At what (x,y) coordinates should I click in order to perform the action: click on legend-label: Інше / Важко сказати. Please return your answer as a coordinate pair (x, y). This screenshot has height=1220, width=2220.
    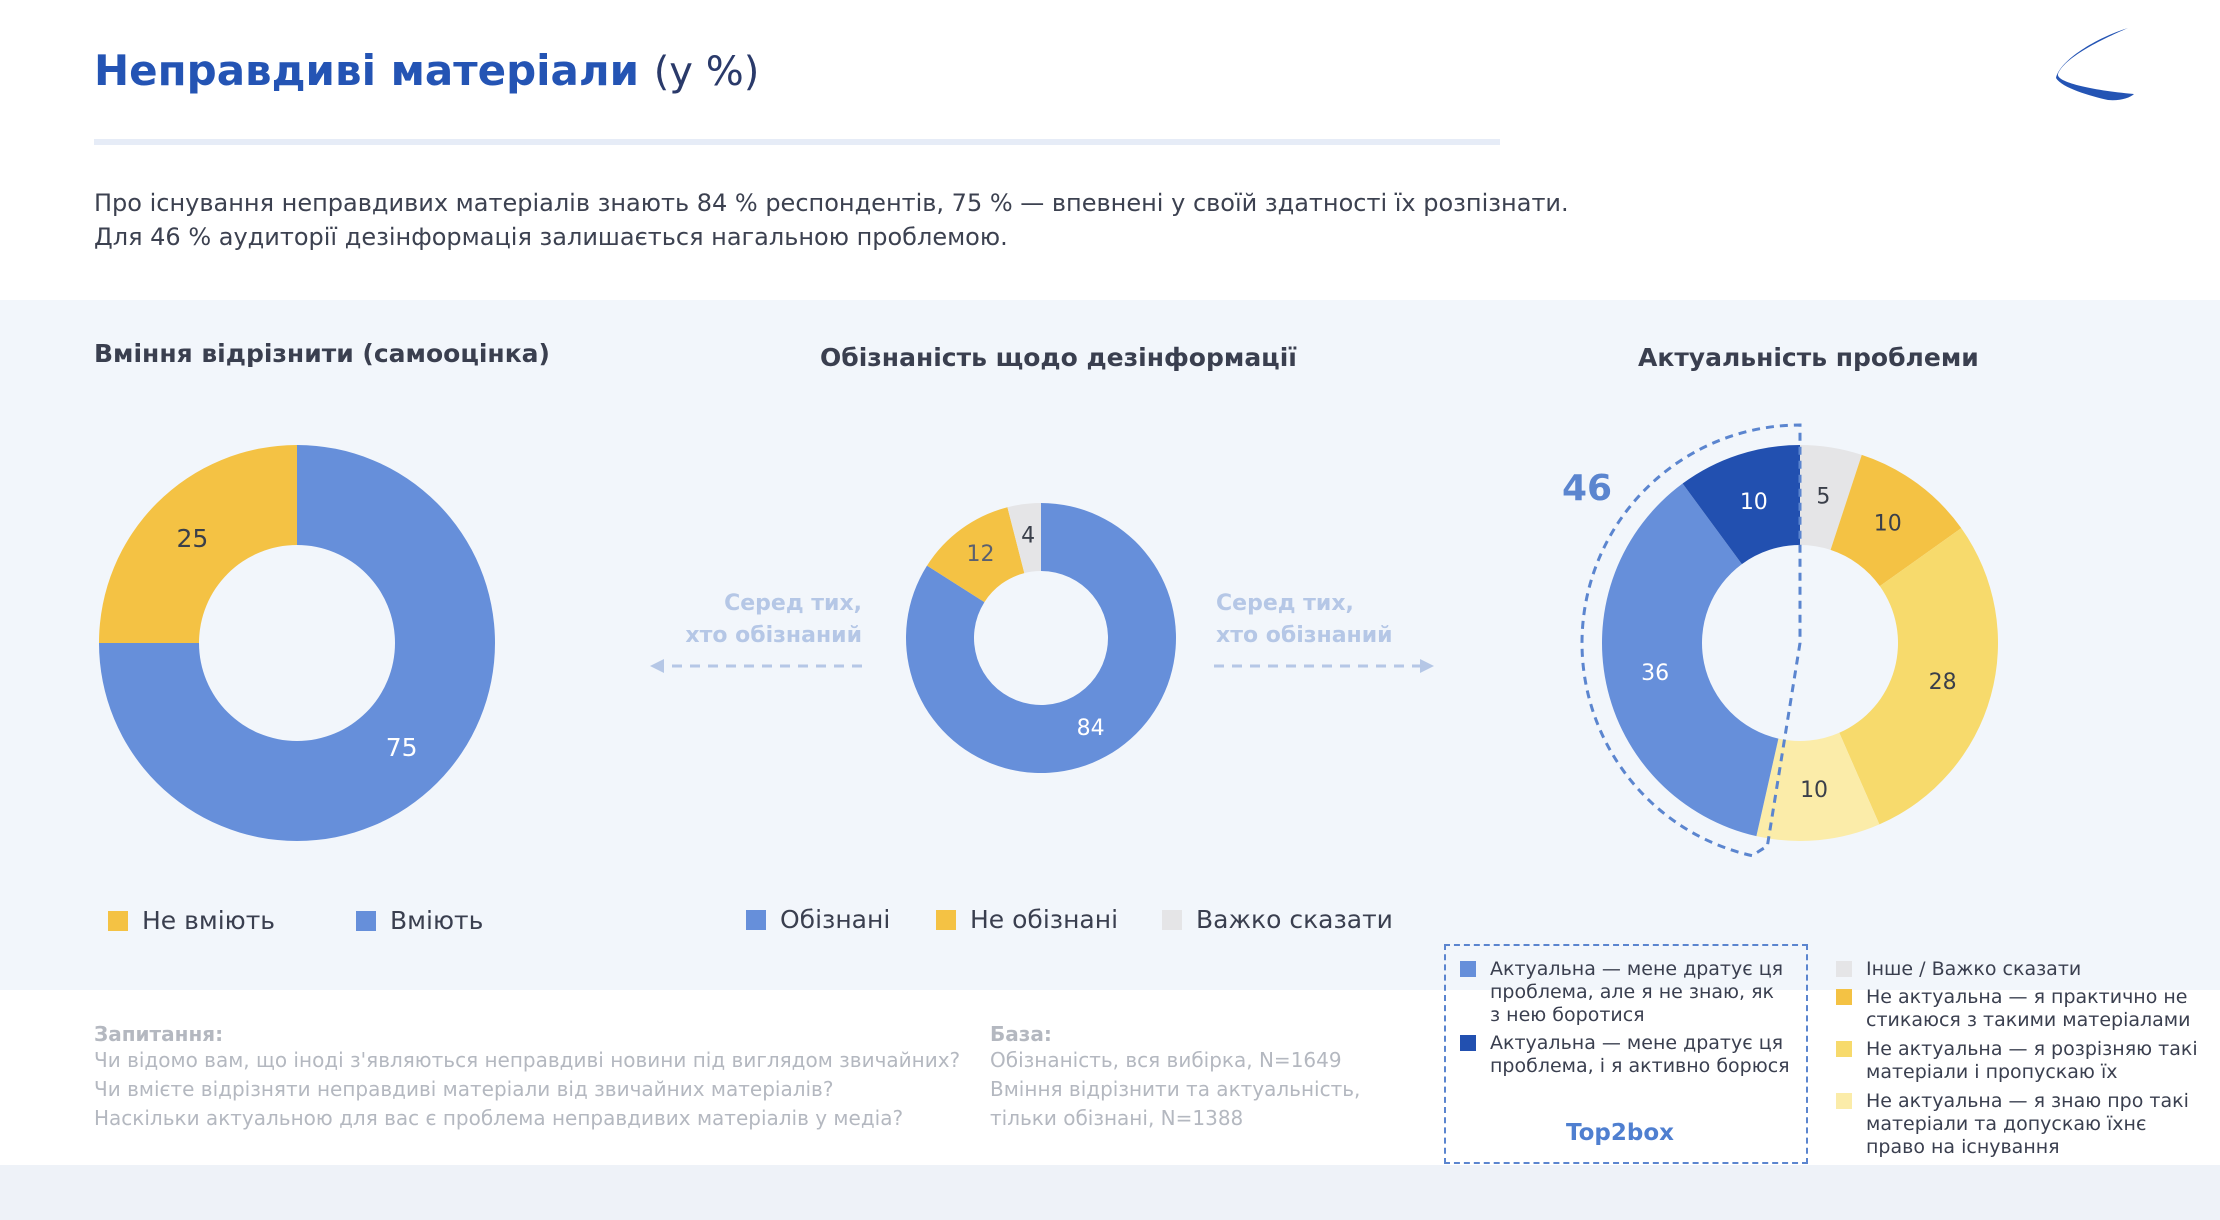
    Looking at the image, I should click on (1974, 969).